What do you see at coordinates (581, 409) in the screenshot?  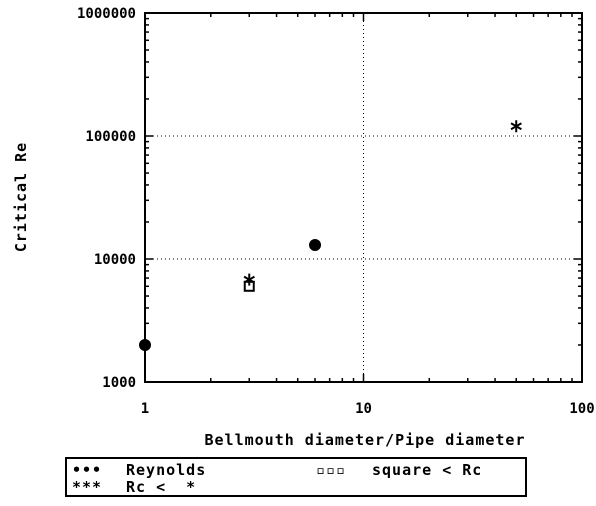 I see `x-tick-label: 100` at bounding box center [581, 409].